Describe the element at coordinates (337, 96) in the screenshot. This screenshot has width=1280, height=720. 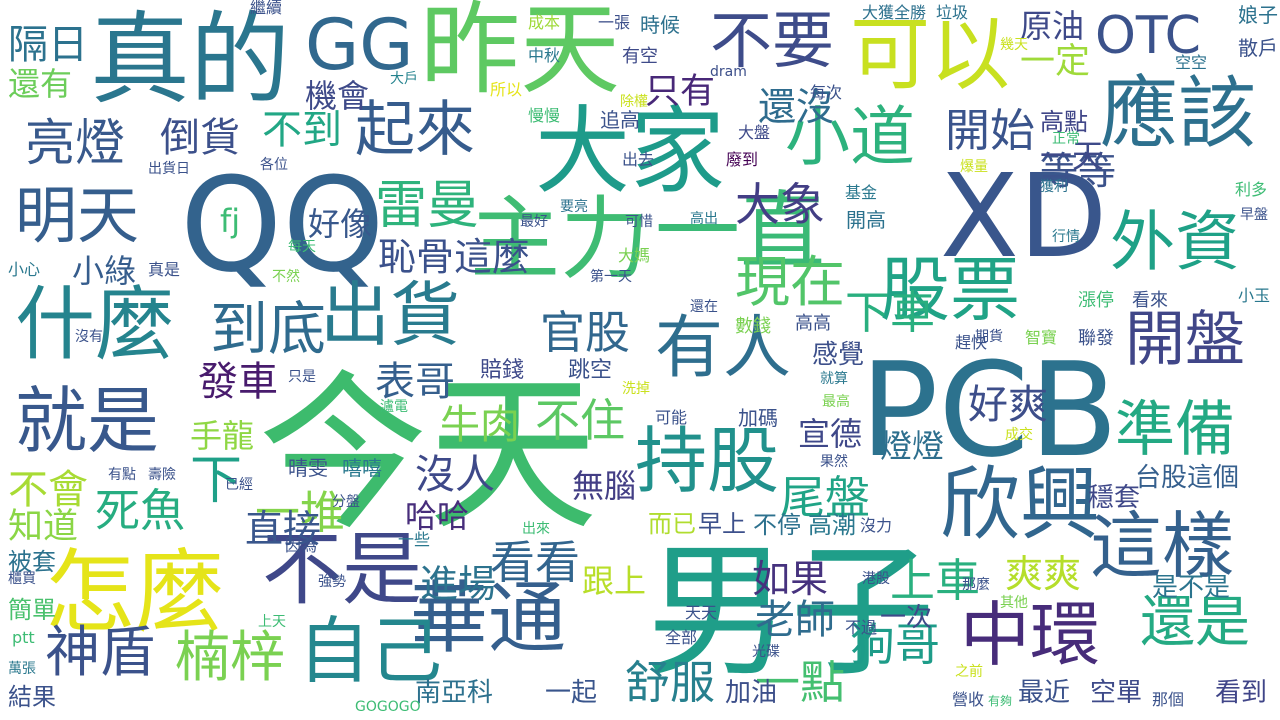
I see `word: 機會` at that location.